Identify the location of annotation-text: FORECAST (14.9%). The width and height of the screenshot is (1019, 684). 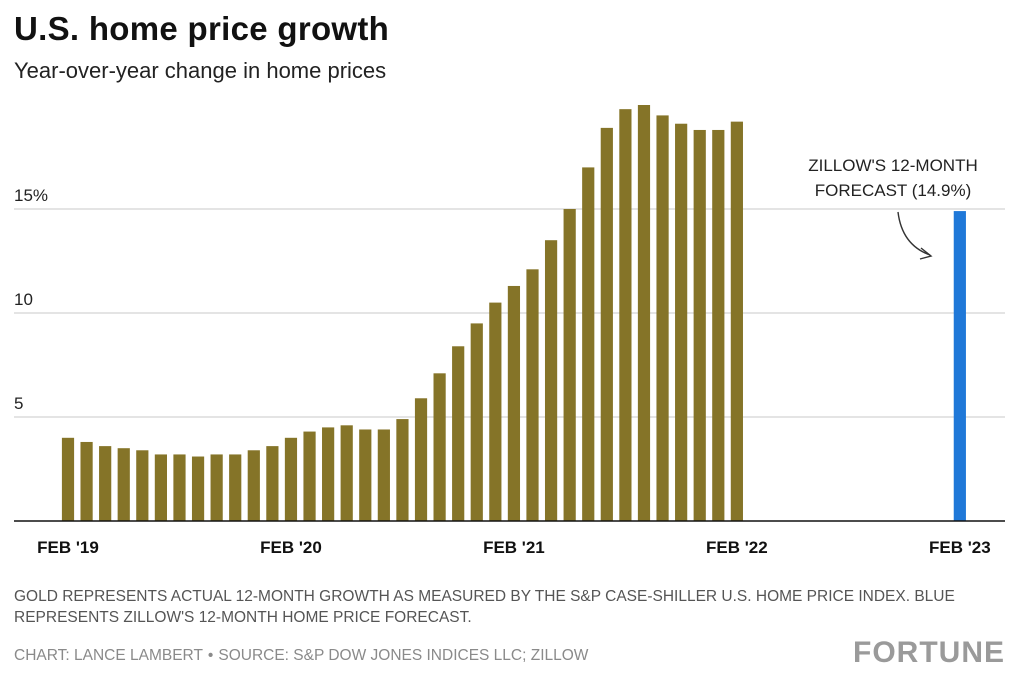
(893, 190).